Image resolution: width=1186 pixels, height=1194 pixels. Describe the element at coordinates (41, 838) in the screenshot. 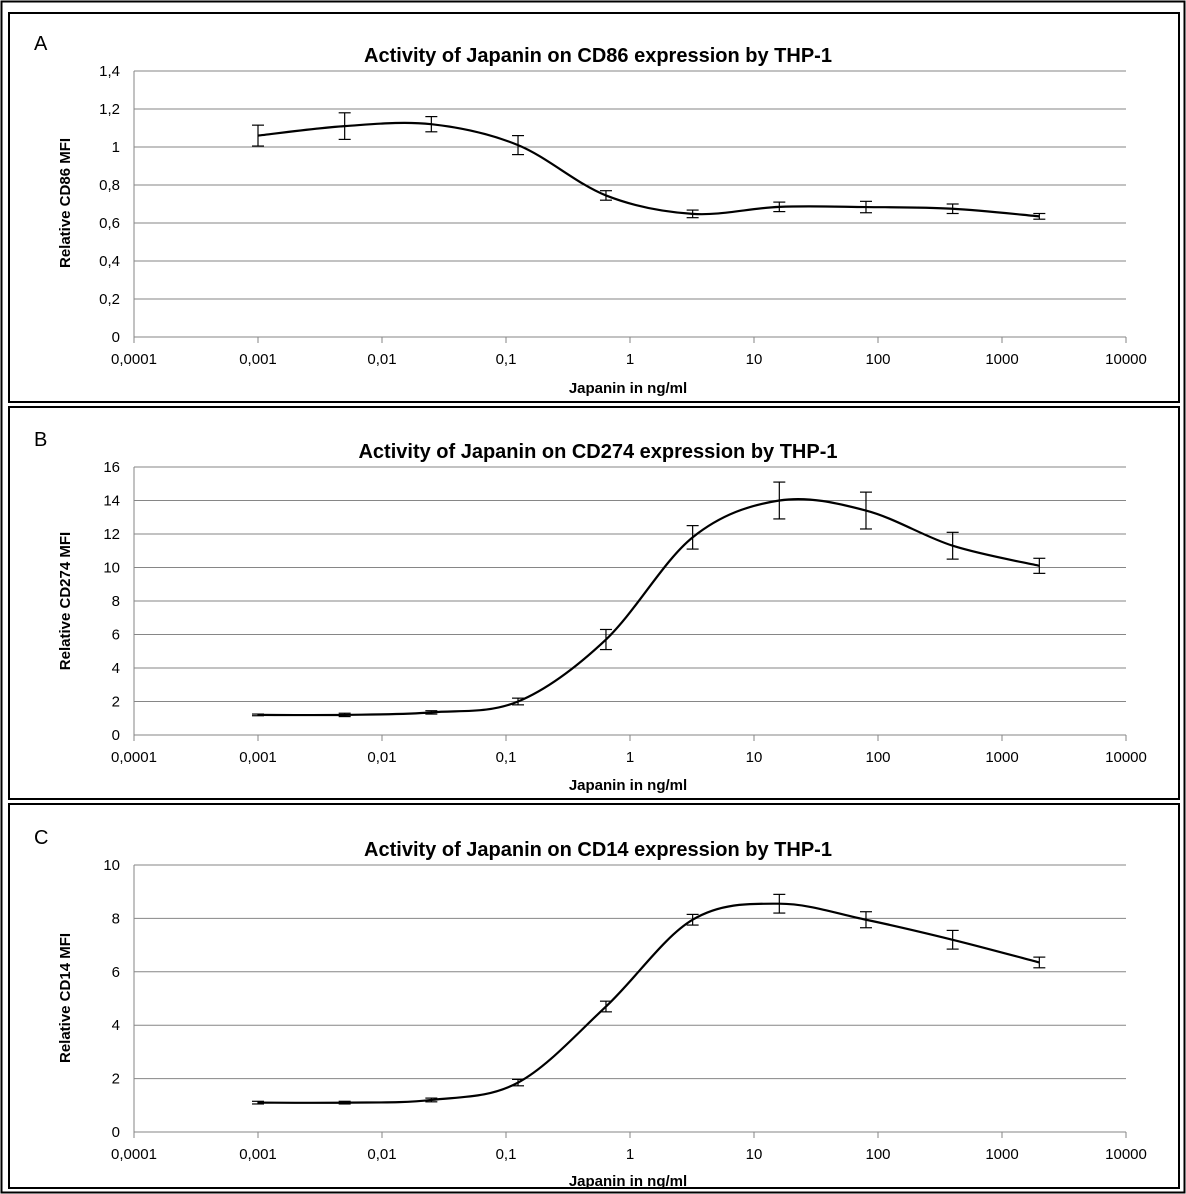

I see `panel-letter: C` at that location.